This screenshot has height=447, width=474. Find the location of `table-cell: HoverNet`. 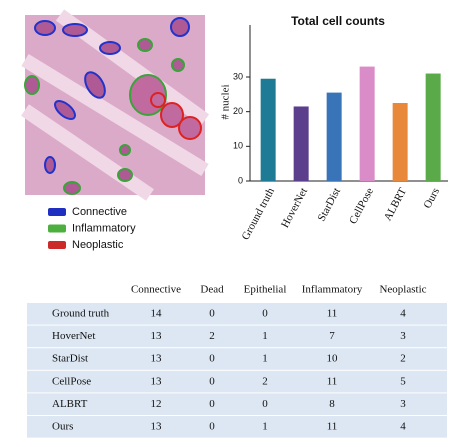

table-cell: HoverNet is located at coordinates (73, 336).